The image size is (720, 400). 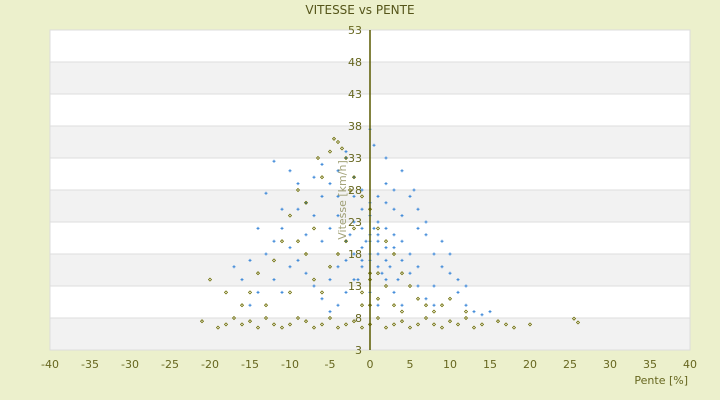 What do you see at coordinates (610, 364) in the screenshot?
I see `x-tick-label: 30` at bounding box center [610, 364].